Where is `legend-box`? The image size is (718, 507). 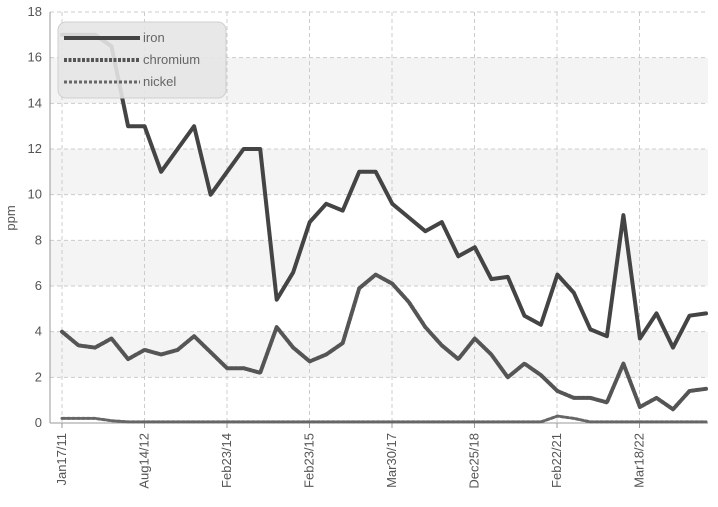
legend-box is located at coordinates (142, 60).